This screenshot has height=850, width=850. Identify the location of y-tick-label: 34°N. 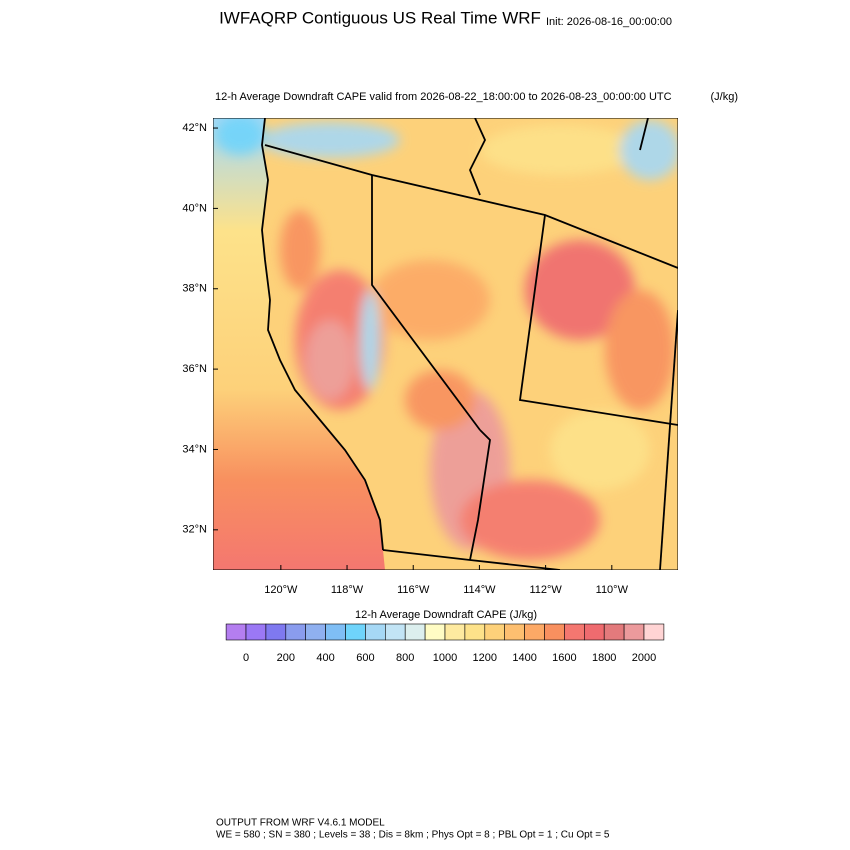
(194, 449).